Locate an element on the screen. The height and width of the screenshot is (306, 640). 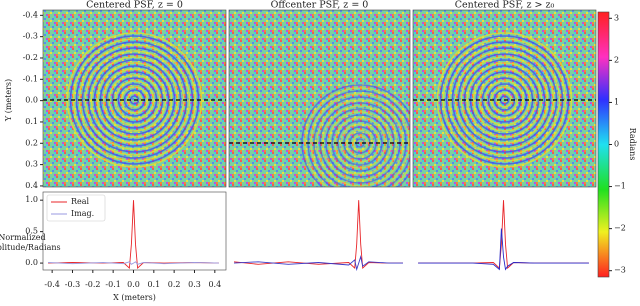
y-tick-label: -0.4 is located at coordinates (30, 14).